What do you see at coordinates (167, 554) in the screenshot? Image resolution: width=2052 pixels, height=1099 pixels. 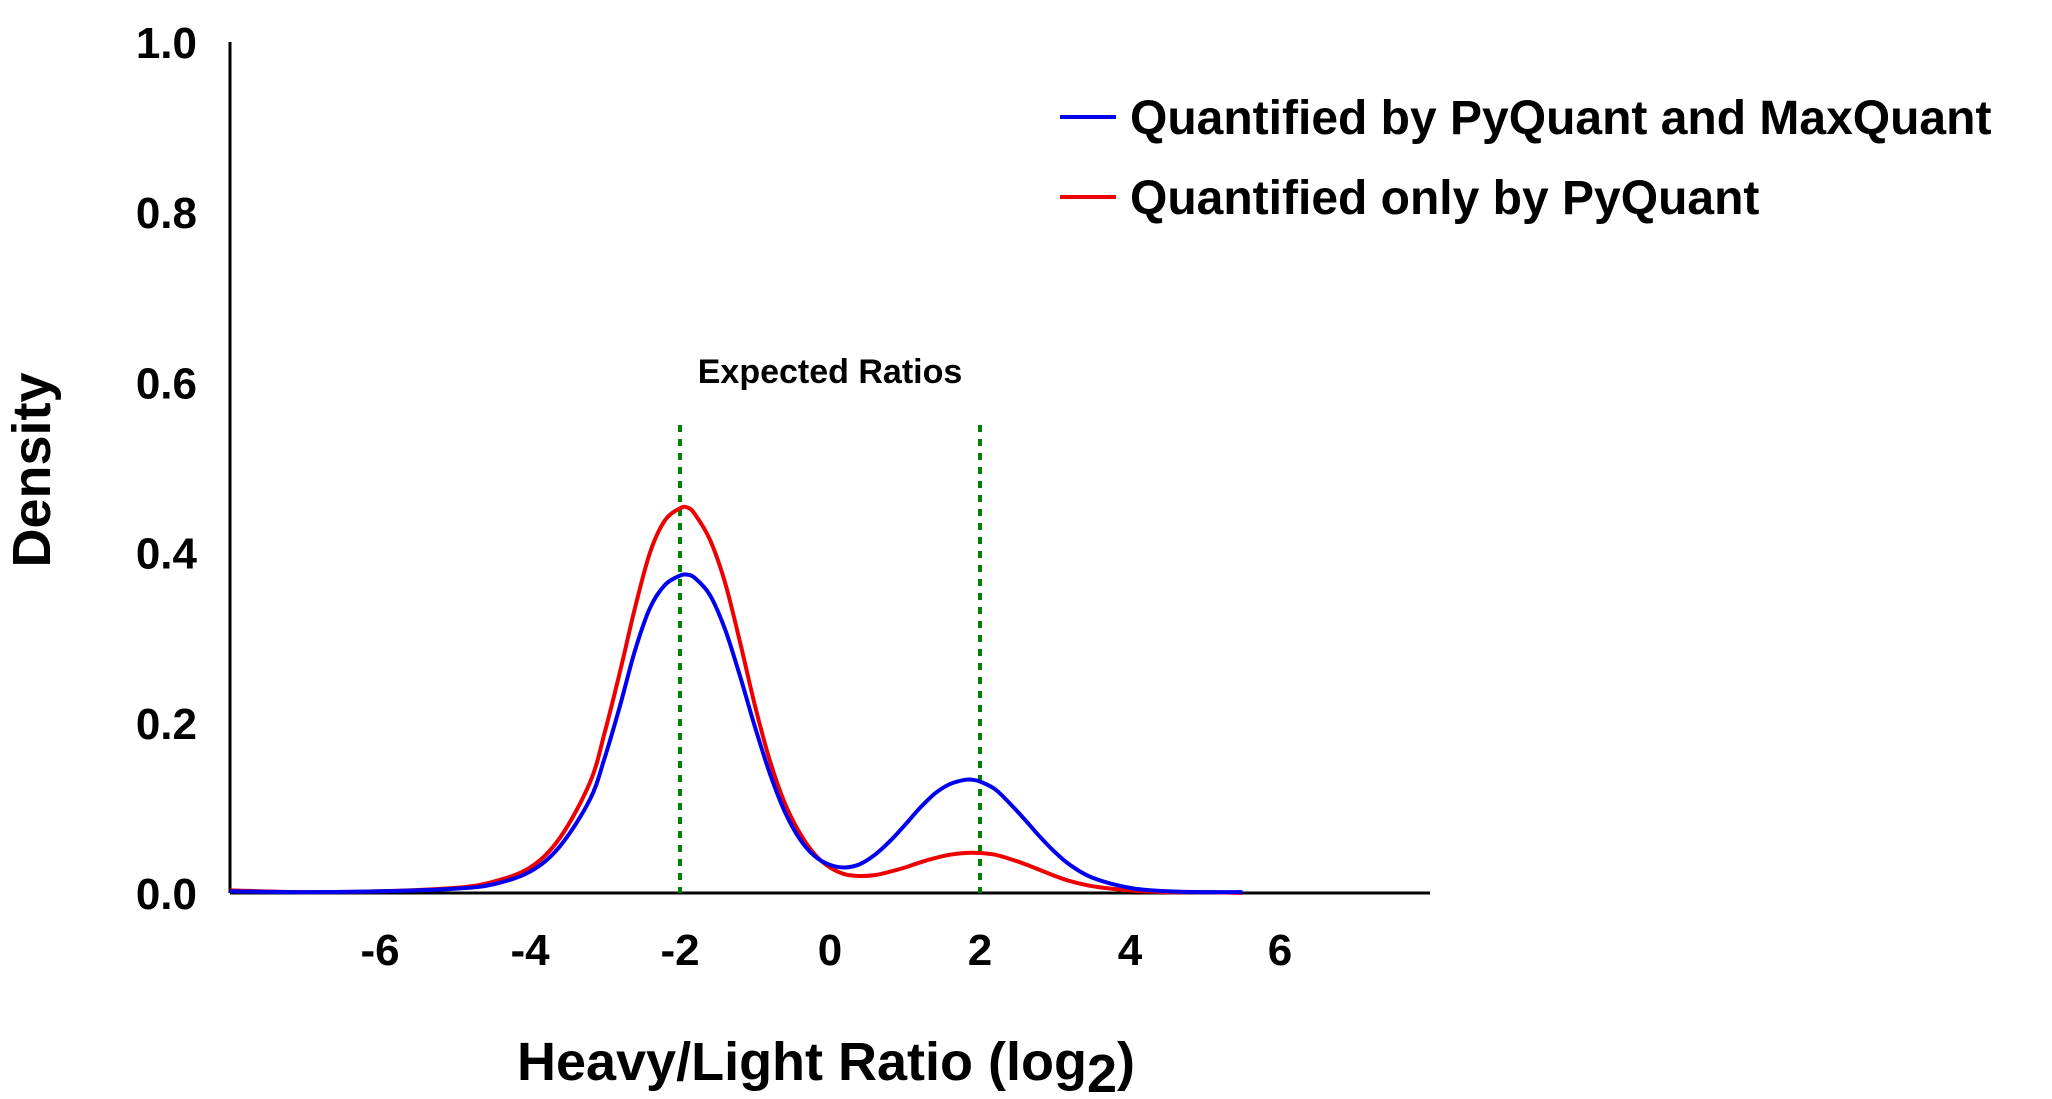 I see `y-tick-label: 0.4` at bounding box center [167, 554].